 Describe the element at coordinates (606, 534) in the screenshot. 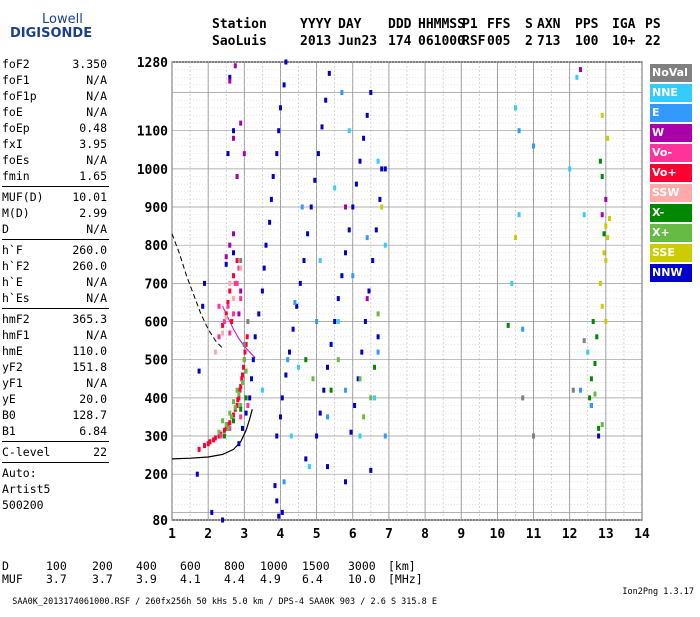

I see `x-tick-label: 13` at that location.